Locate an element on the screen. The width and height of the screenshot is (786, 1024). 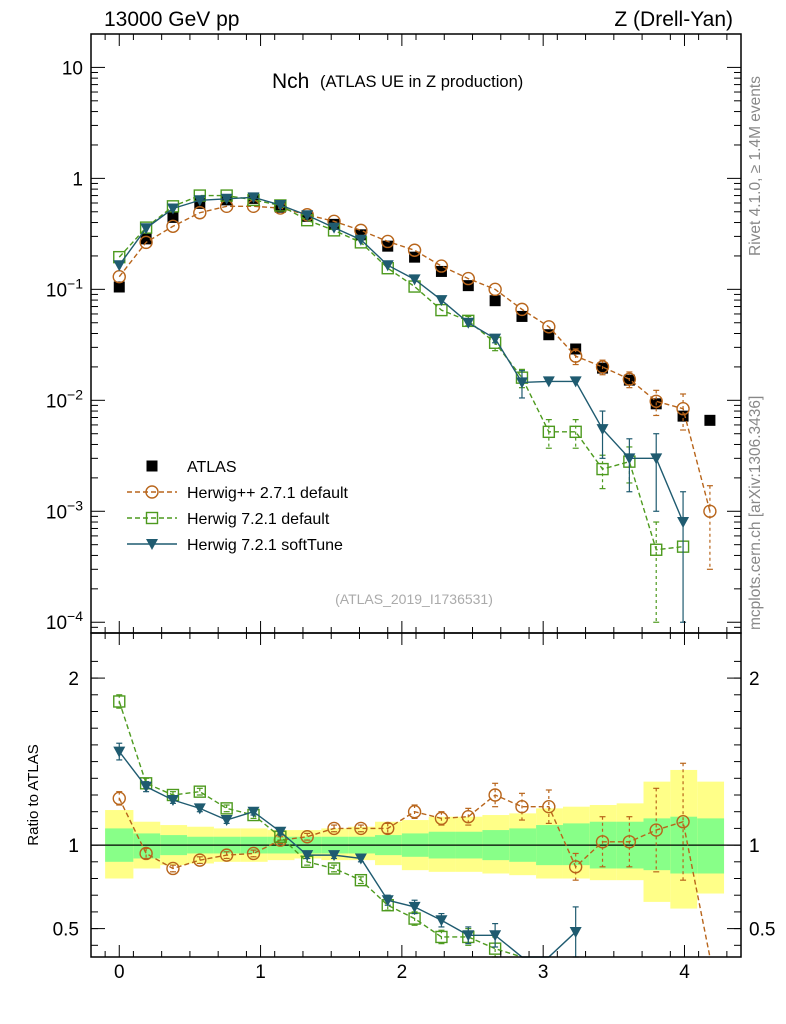
legend-label: ATLAS is located at coordinates (212, 467).